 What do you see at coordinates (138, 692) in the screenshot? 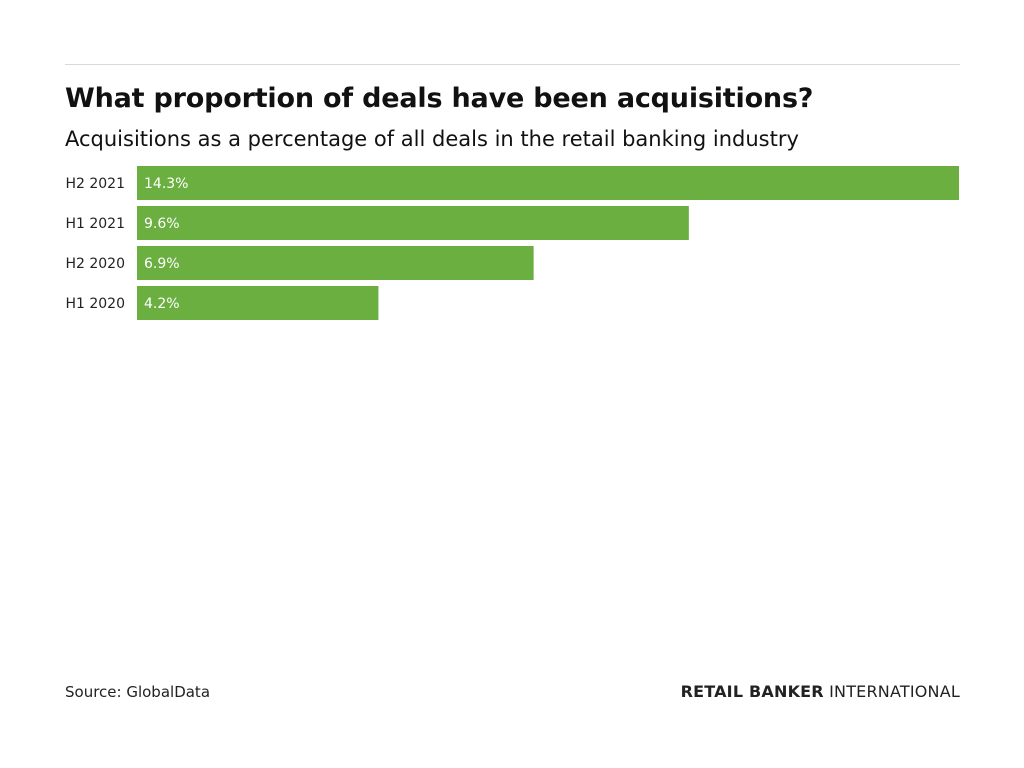
I see `source-note: Source: GlobalData` at bounding box center [138, 692].